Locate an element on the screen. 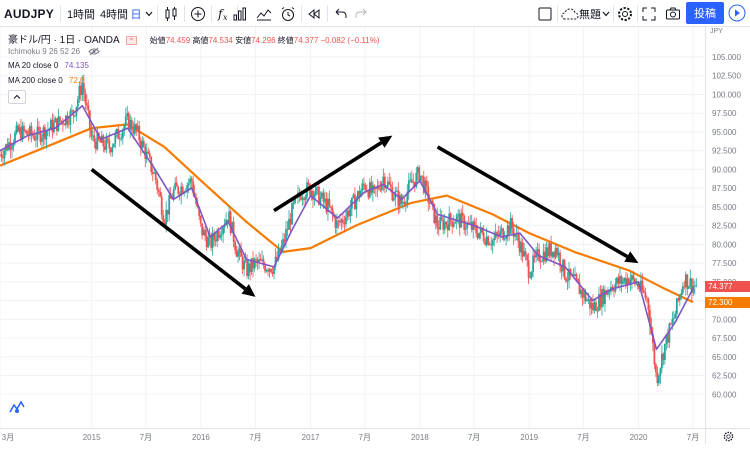  ma200-label: MA 200 close 0 is located at coordinates (35, 80).